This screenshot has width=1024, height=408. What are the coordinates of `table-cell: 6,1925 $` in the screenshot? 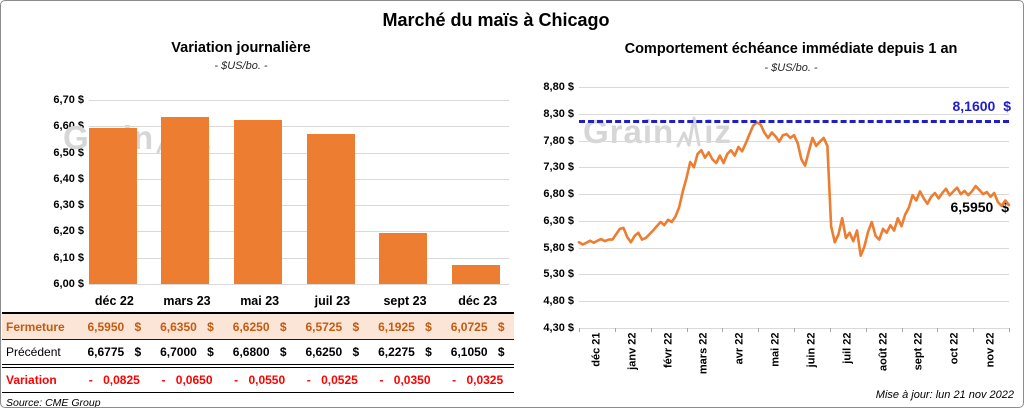 It's located at (405, 326).